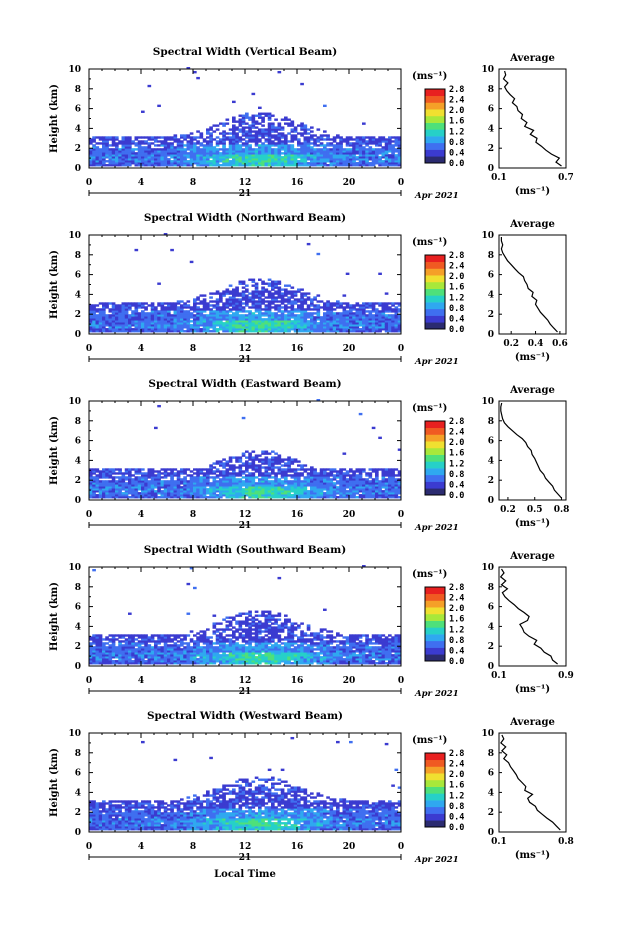 This screenshot has width=623, height=929. What do you see at coordinates (78, 315) in the screenshot?
I see `y-tick-label: 2` at bounding box center [78, 315].